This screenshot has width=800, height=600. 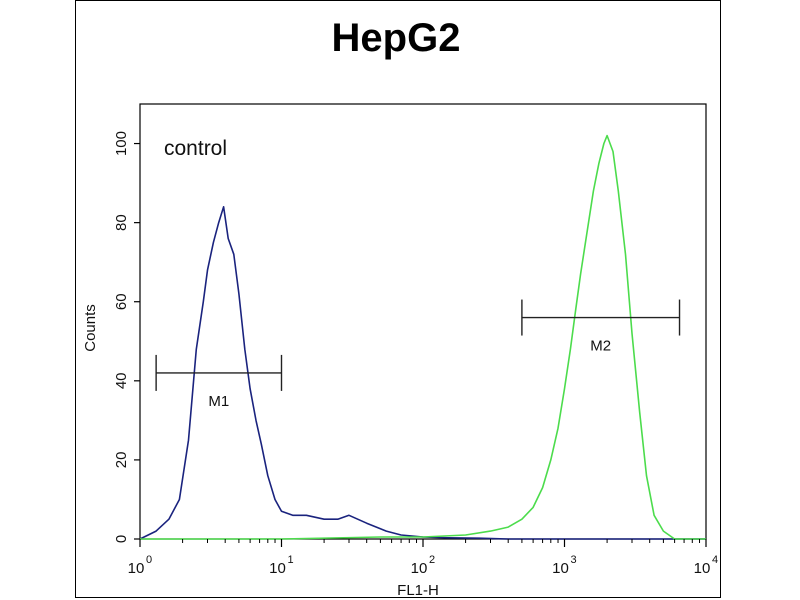 I want to click on y-tick-label: 20, so click(x=121, y=460).